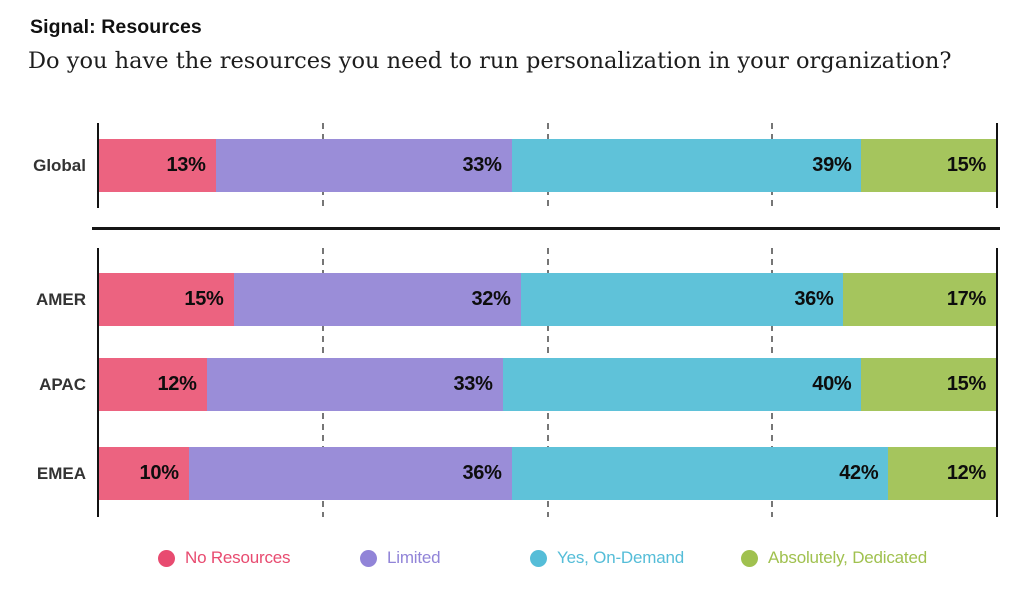 The image size is (1024, 595). Describe the element at coordinates (238, 557) in the screenshot. I see `legend-label: No Resources` at that location.